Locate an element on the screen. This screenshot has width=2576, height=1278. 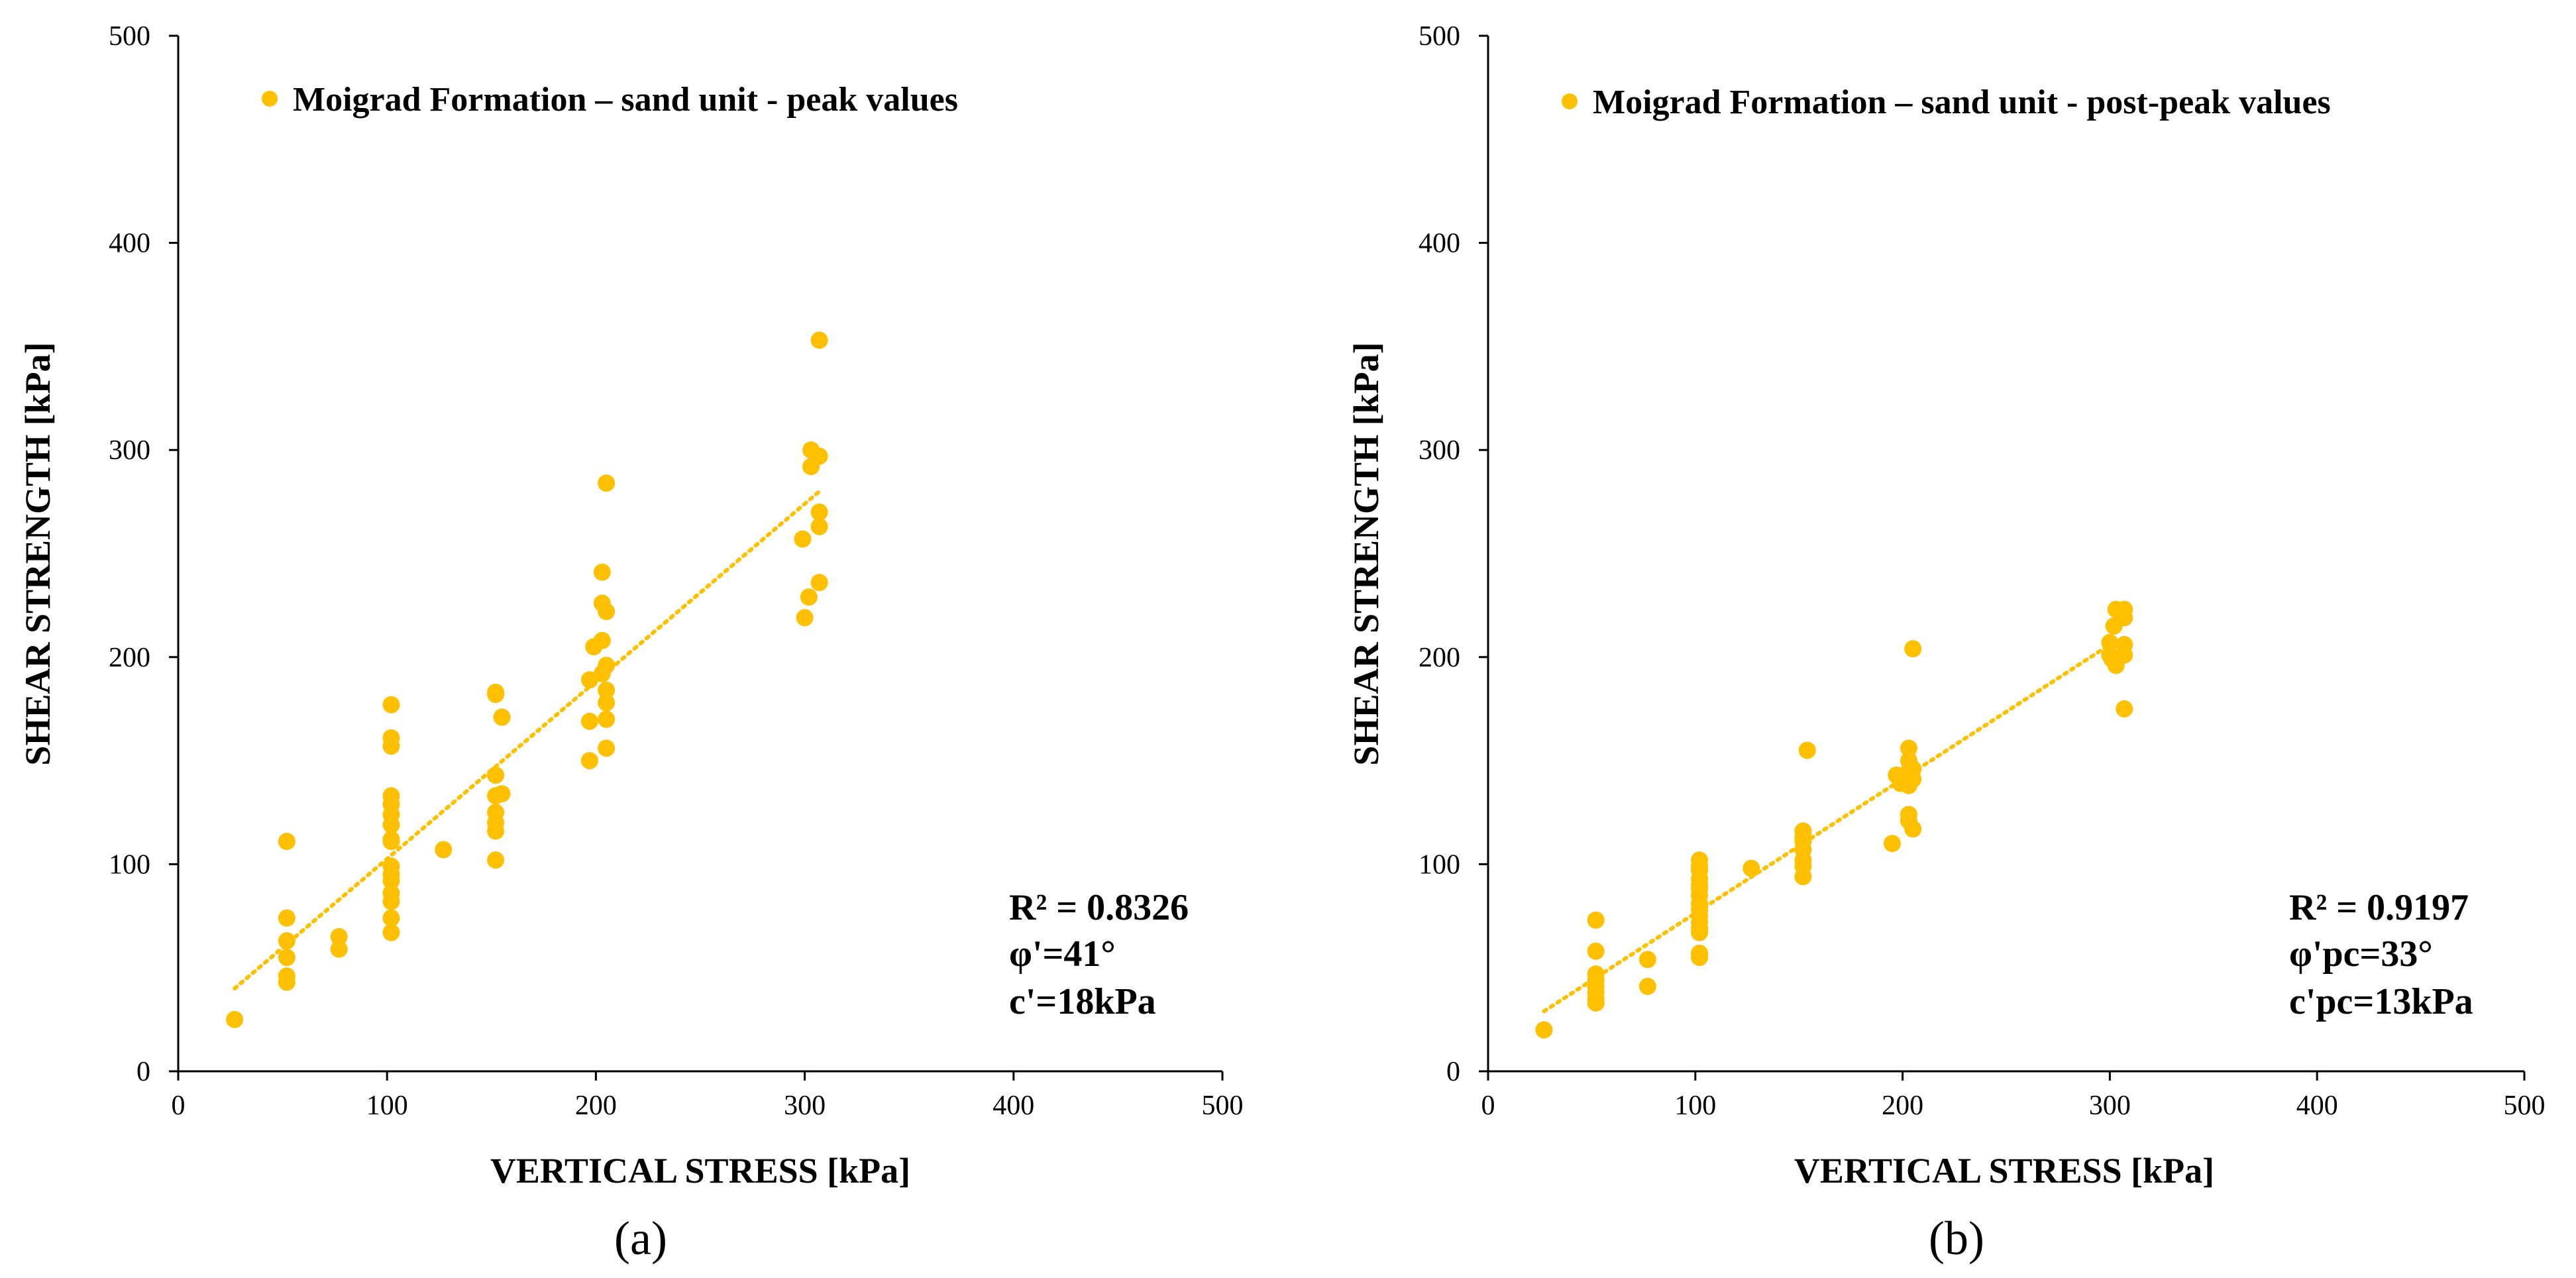
cohesion-b: c'pc=13kPa is located at coordinates (2381, 1001).